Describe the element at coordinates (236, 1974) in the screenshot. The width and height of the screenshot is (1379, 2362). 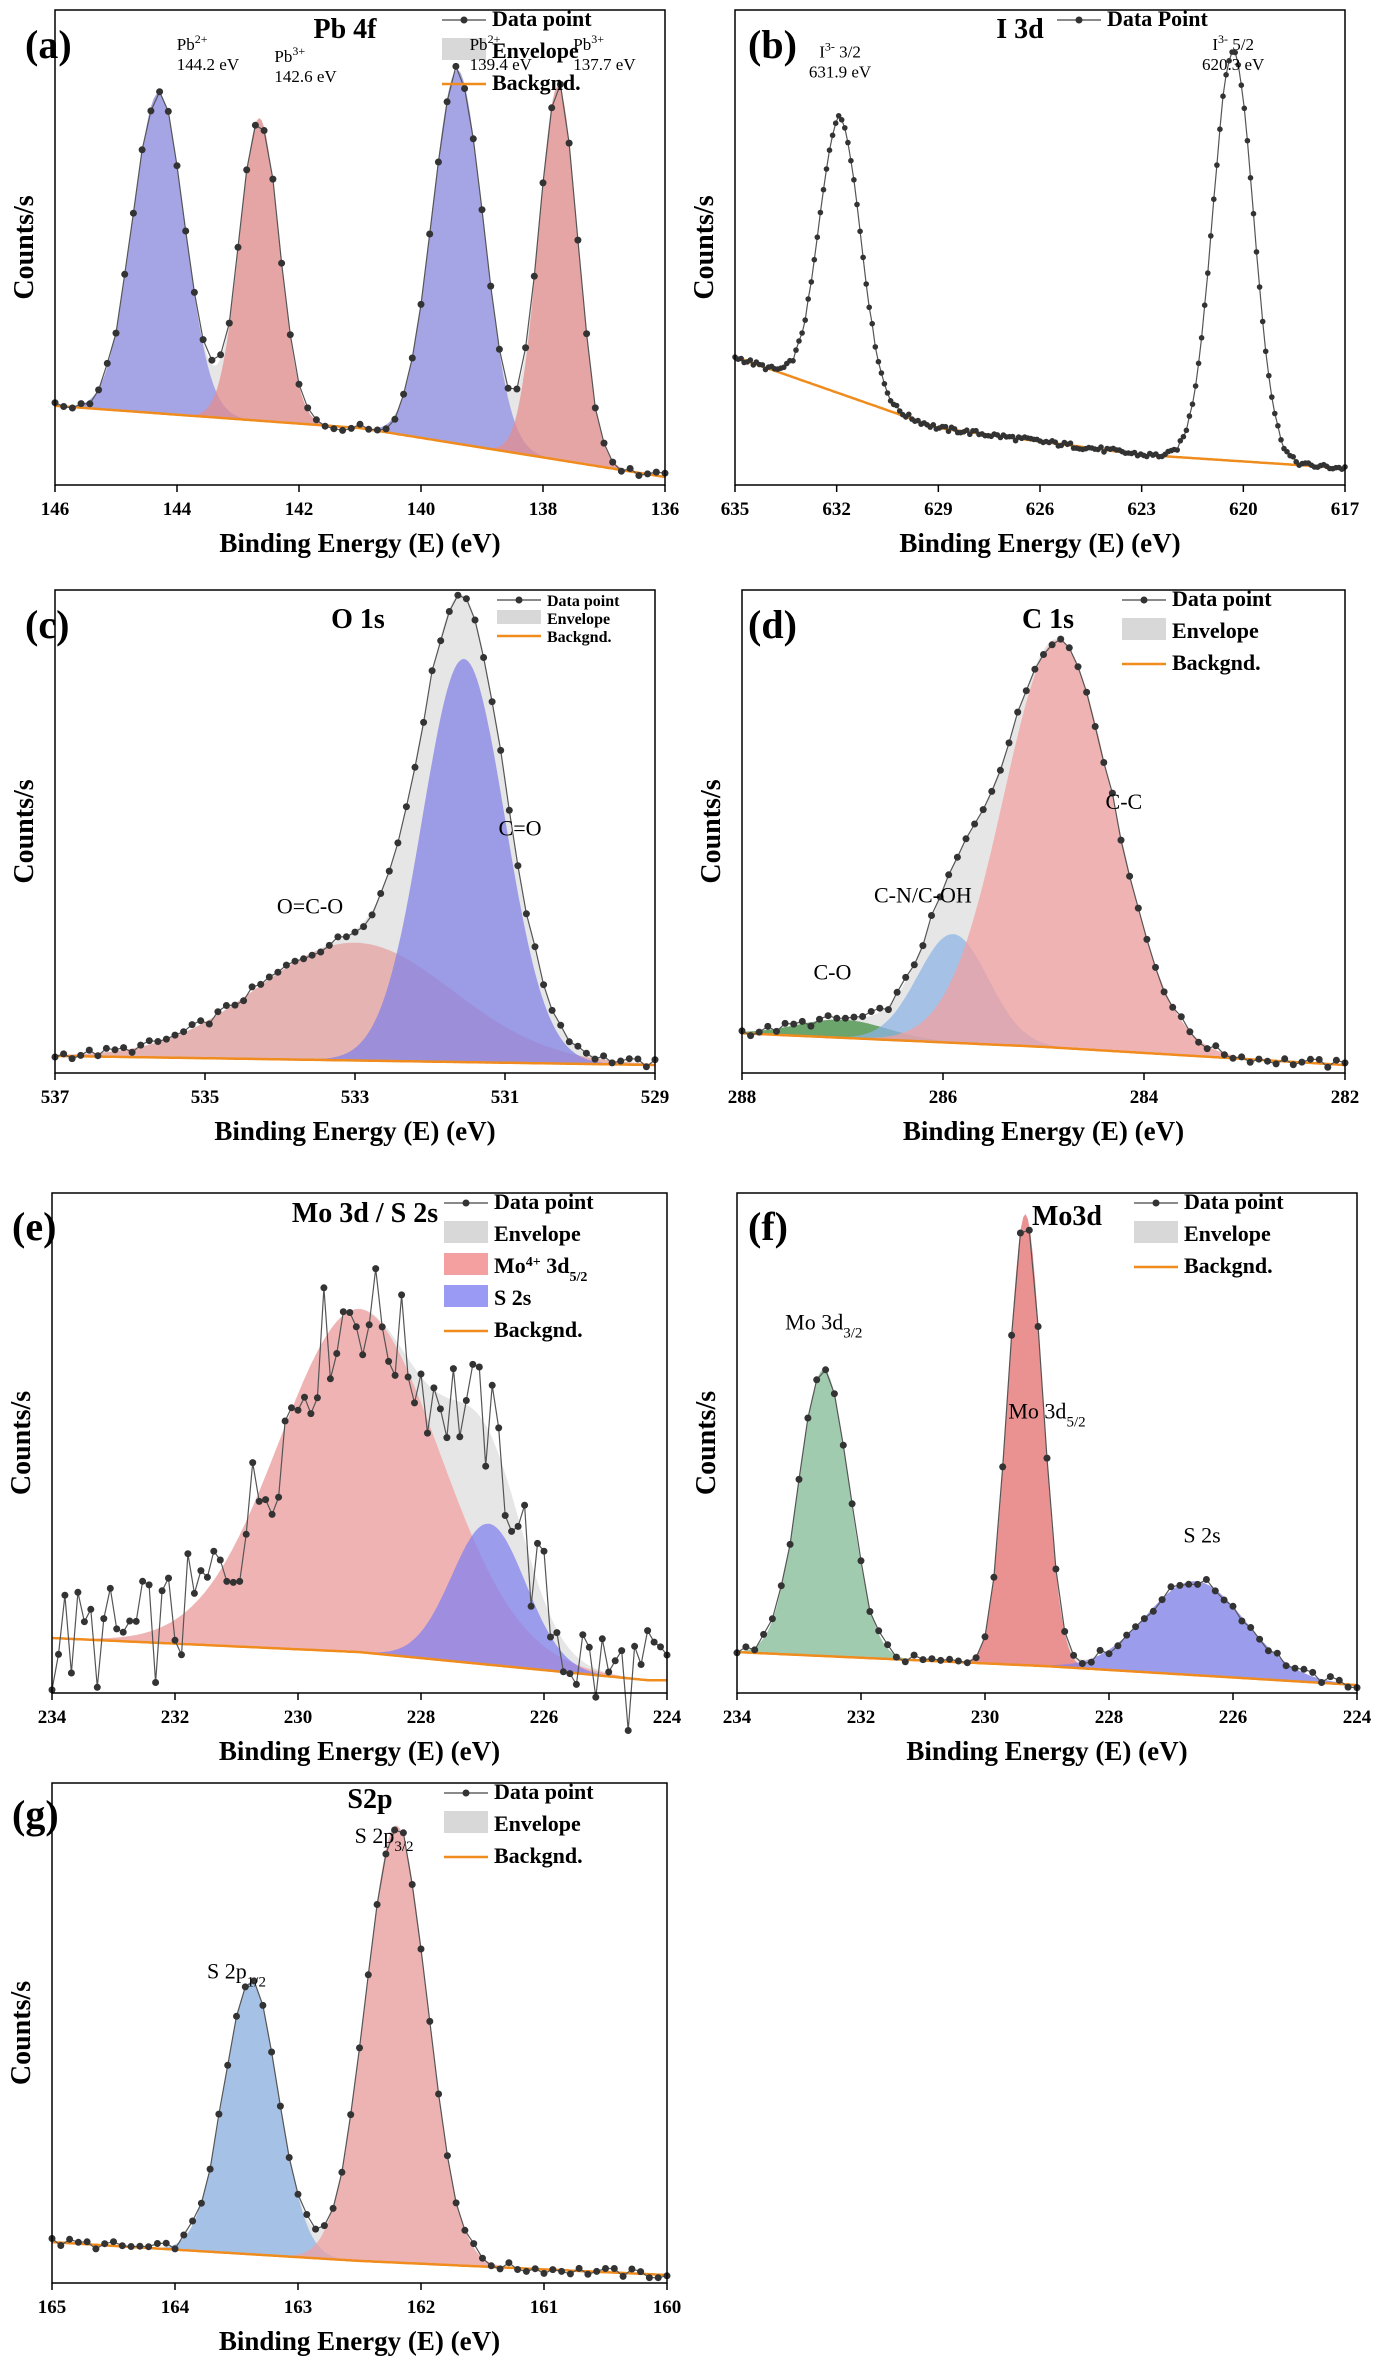
I see `peak-annotation: S 2p1/2` at that location.